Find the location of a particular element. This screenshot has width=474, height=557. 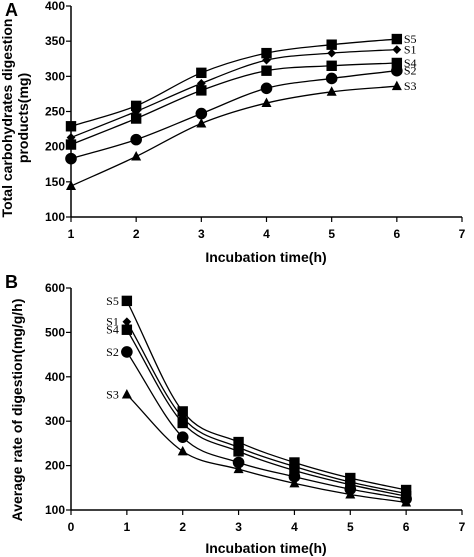

panel-a-series-s3-line is located at coordinates (233, 136).